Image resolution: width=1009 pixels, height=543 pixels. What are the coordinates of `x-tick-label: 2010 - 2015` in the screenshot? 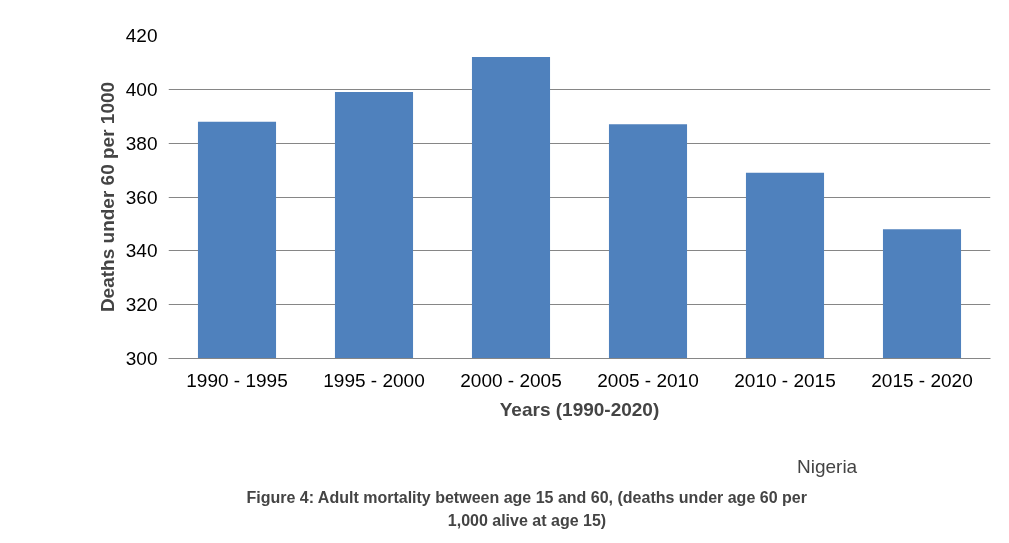 It's located at (785, 380).